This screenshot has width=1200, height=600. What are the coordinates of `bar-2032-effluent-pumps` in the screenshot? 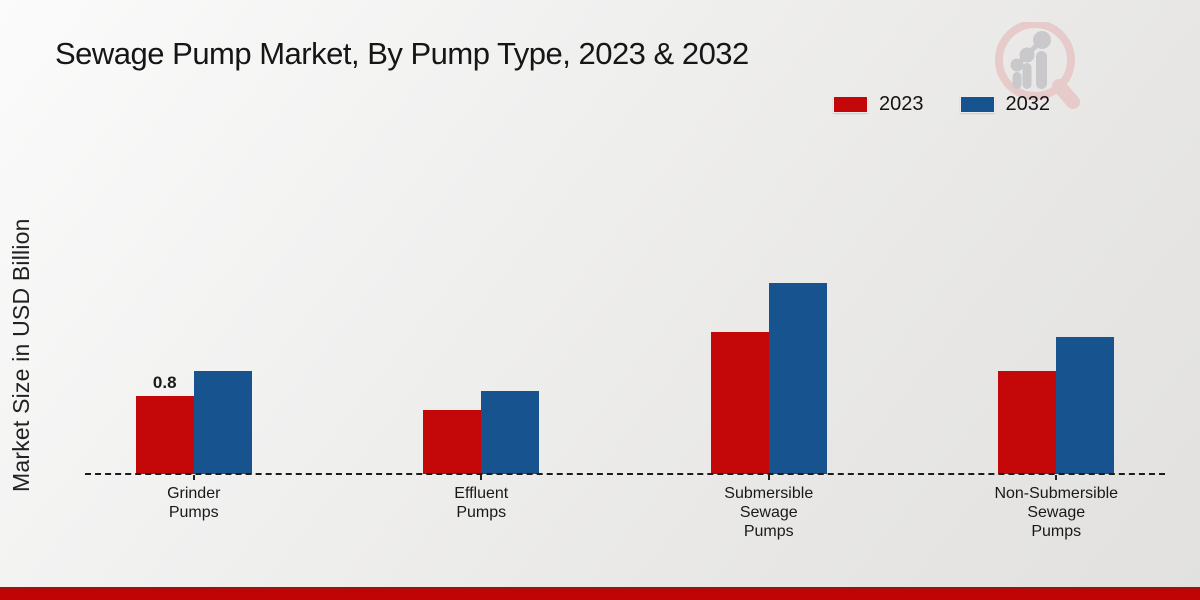 It's located at (510, 432).